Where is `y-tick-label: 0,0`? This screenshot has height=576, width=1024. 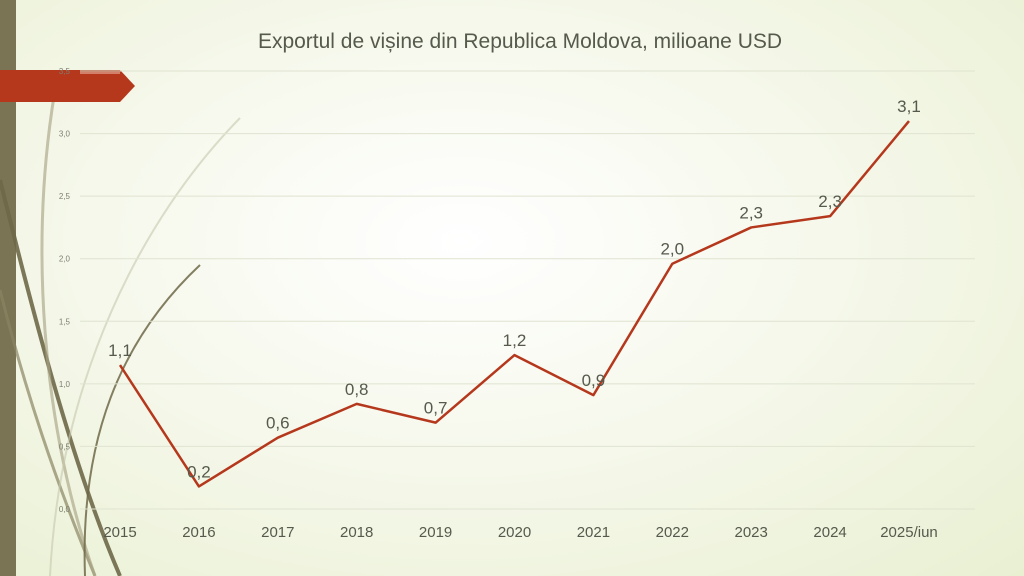 y-tick-label: 0,0 is located at coordinates (65, 509).